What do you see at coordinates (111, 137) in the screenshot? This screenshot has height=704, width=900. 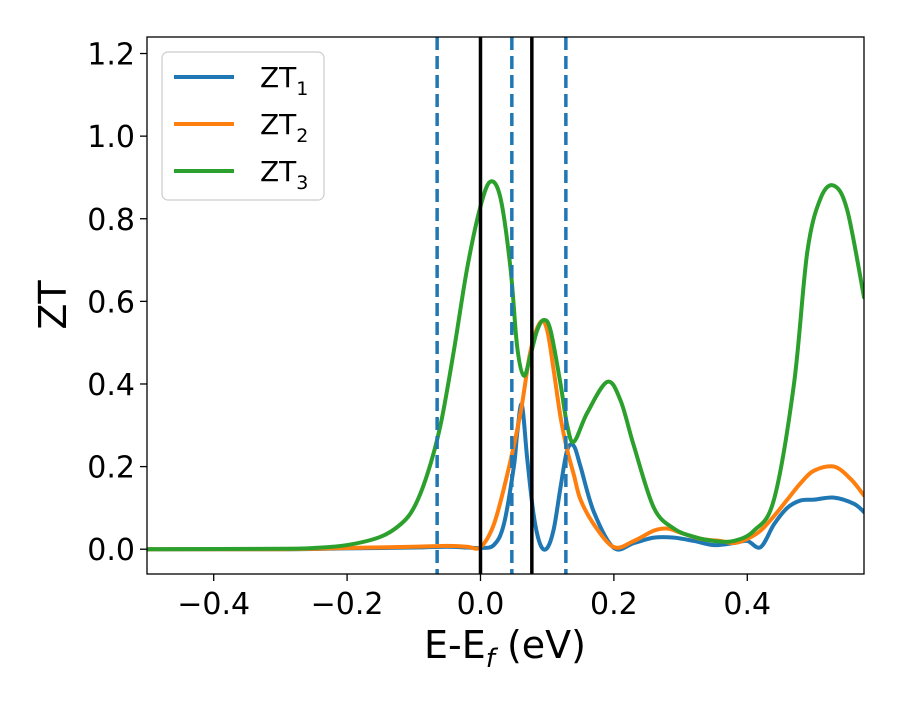 I see `y-tick-label: 1.0` at bounding box center [111, 137].